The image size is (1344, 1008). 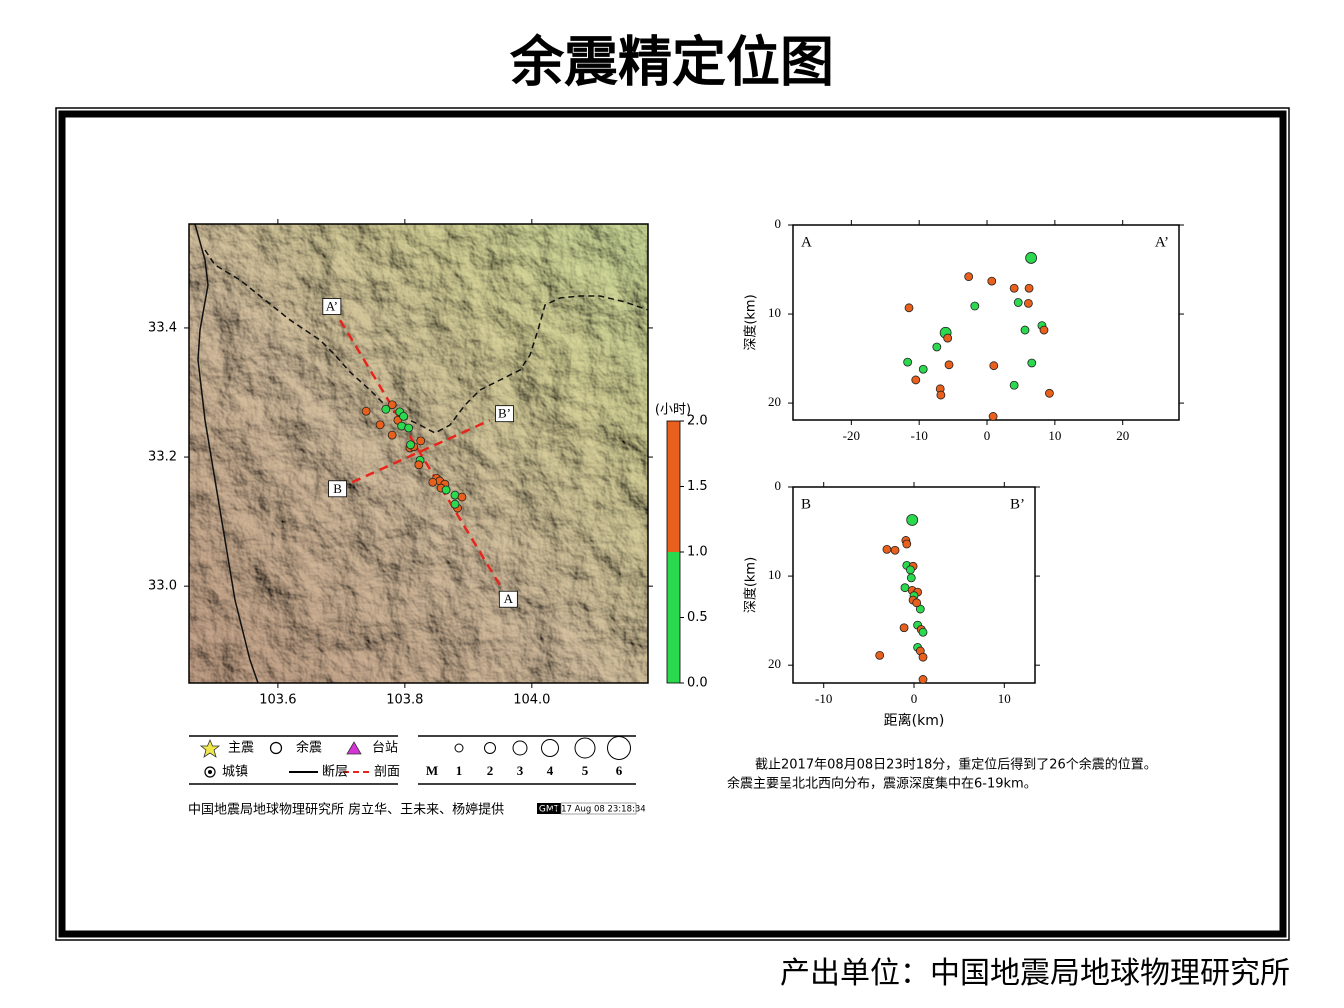 I want to click on timestamp-box, so click(x=598, y=808).